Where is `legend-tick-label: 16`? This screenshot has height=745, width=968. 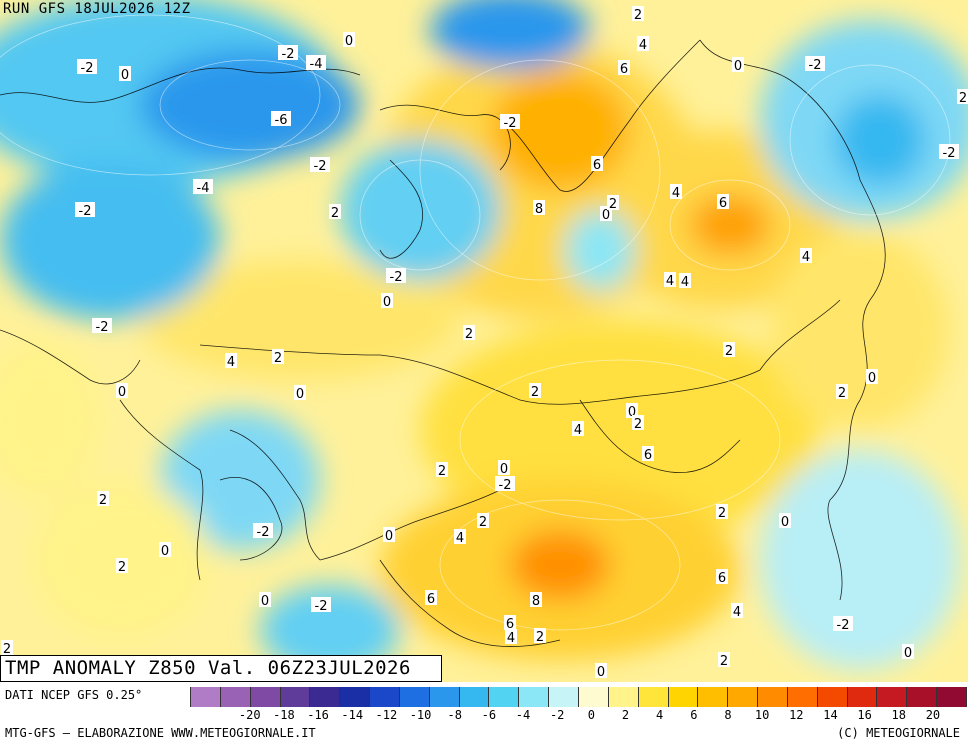 legend-tick-label: 16 is located at coordinates (864, 715).